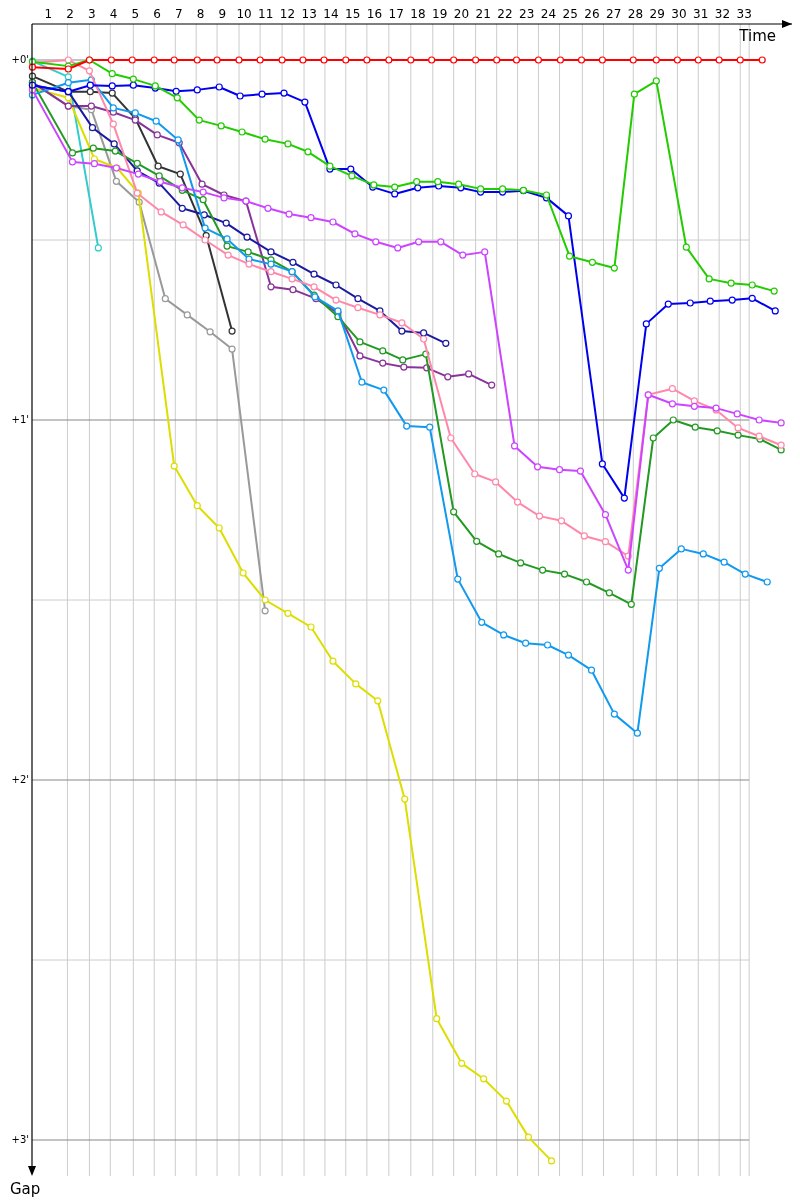 This screenshot has height=1200, width=800. I want to click on x-tick-label: 20, so click(461, 14).